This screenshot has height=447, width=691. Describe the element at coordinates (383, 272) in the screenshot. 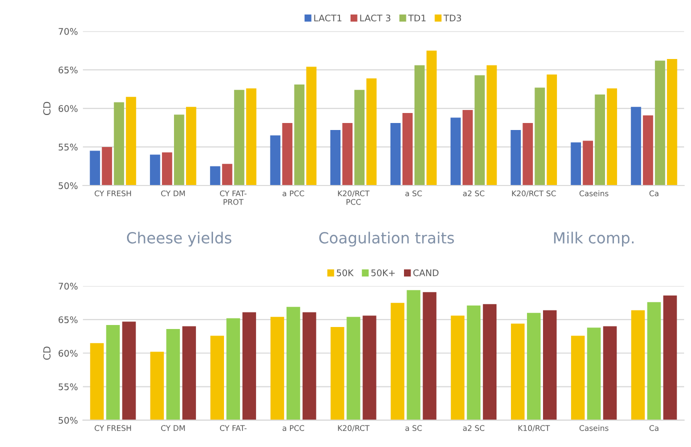

I see `legend-label: 50K+` at that location.